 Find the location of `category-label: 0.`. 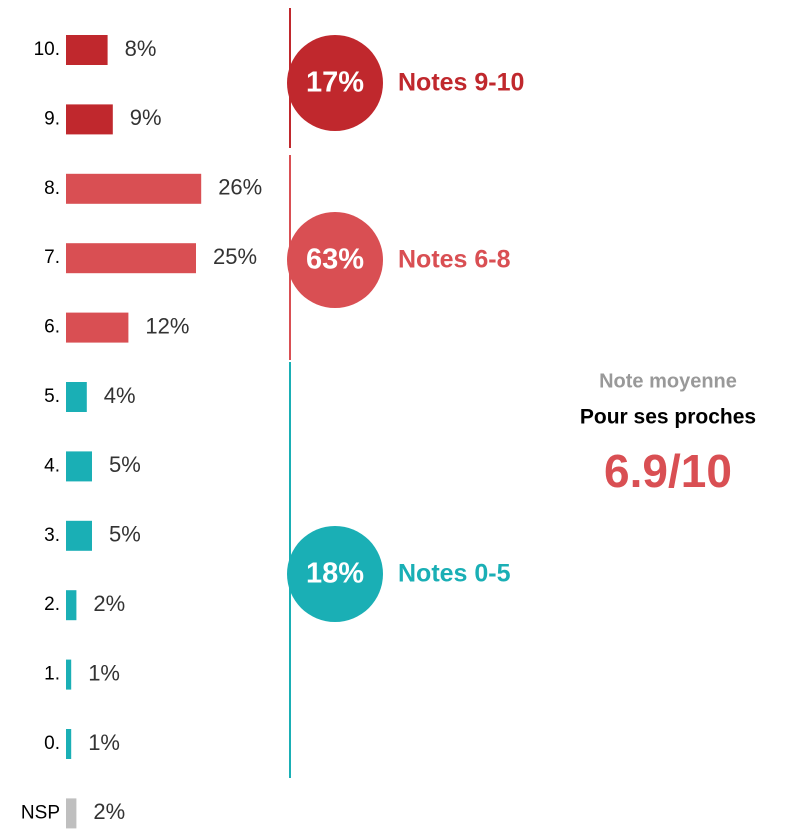

category-label: 0. is located at coordinates (52, 743).